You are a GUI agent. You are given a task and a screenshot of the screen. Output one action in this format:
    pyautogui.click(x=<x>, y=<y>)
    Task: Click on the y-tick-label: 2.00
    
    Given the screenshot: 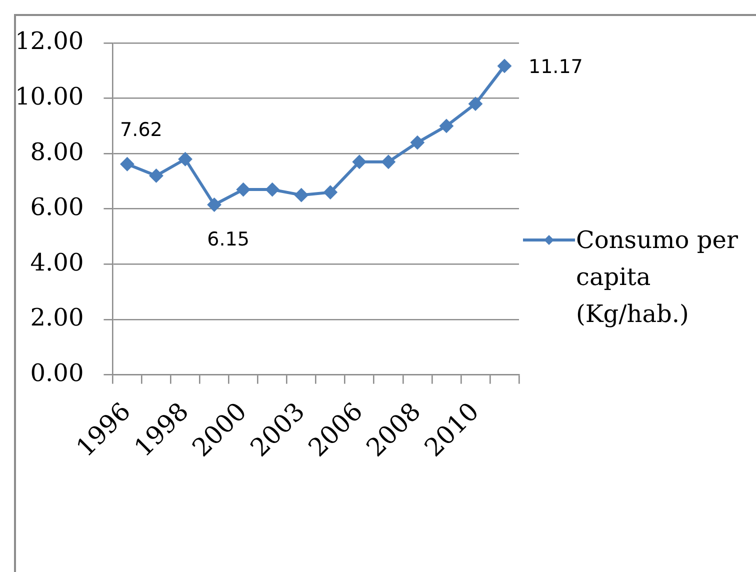 What is the action you would take?
    pyautogui.click(x=57, y=318)
    